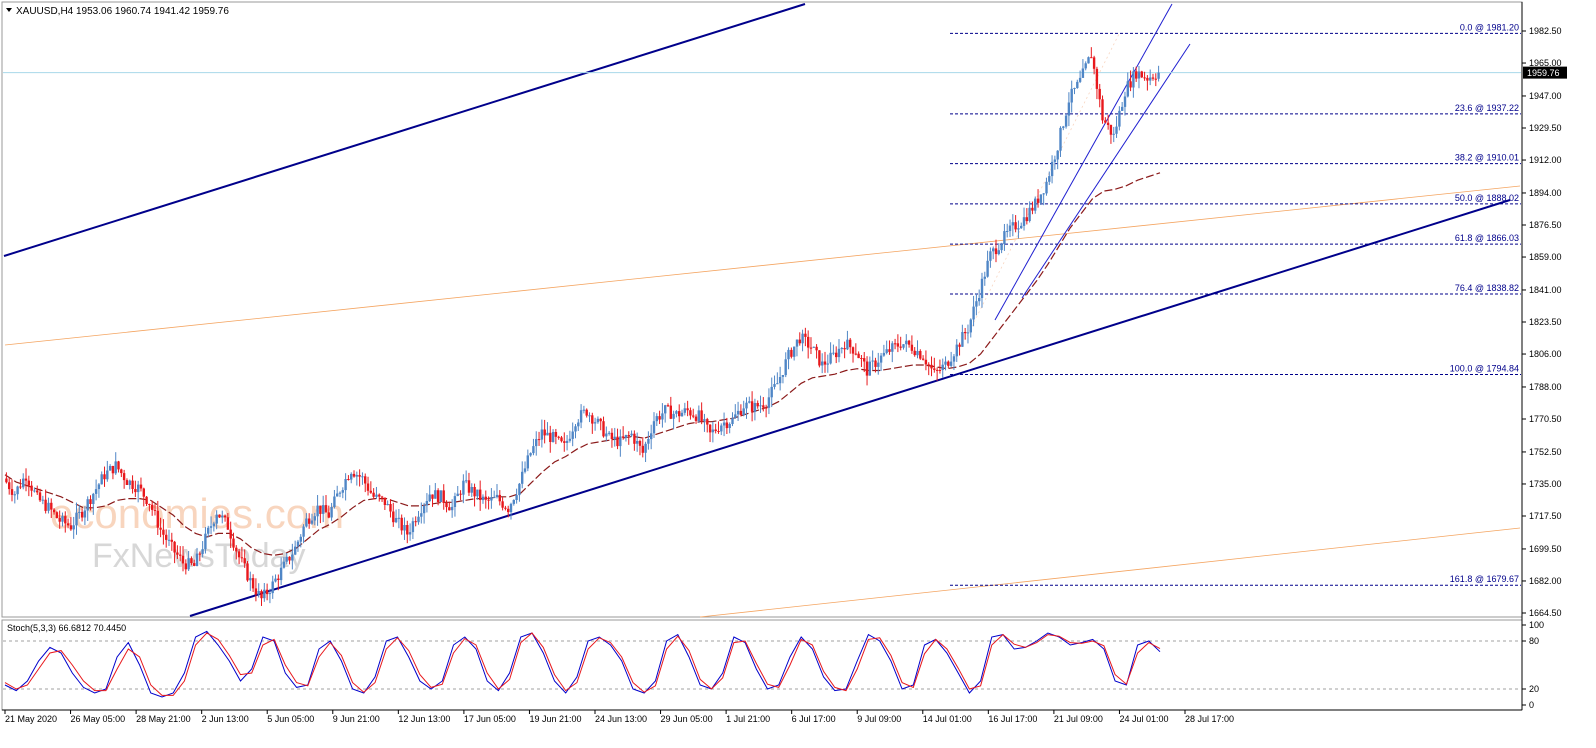  What do you see at coordinates (424, 719) in the screenshot?
I see `time-tick-label: 12 Jun 13:00` at bounding box center [424, 719].